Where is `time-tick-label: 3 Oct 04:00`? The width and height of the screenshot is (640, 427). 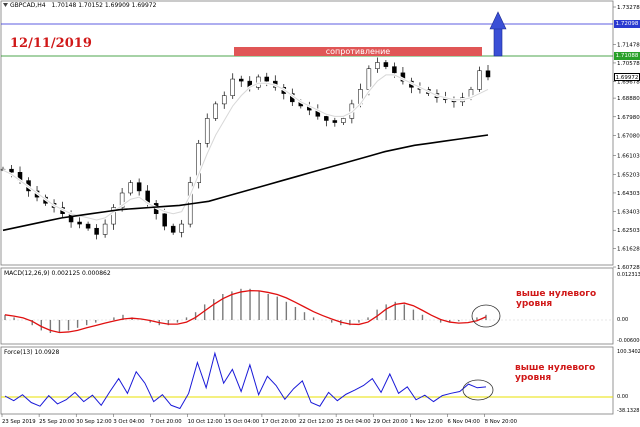 time-tick-label: 3 Oct 04:00 is located at coordinates (129, 422).